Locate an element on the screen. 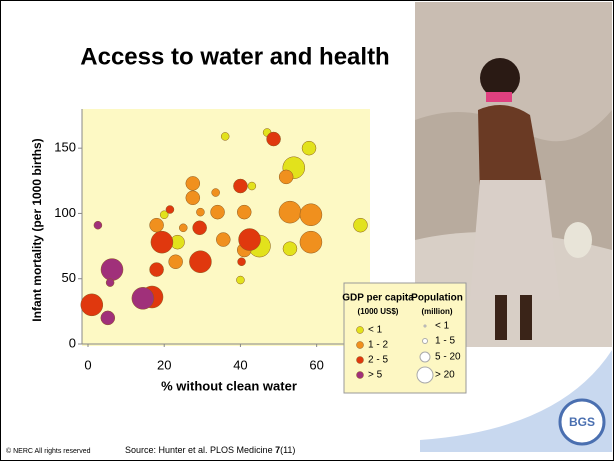  x-tick-label: 60 is located at coordinates (316, 364).